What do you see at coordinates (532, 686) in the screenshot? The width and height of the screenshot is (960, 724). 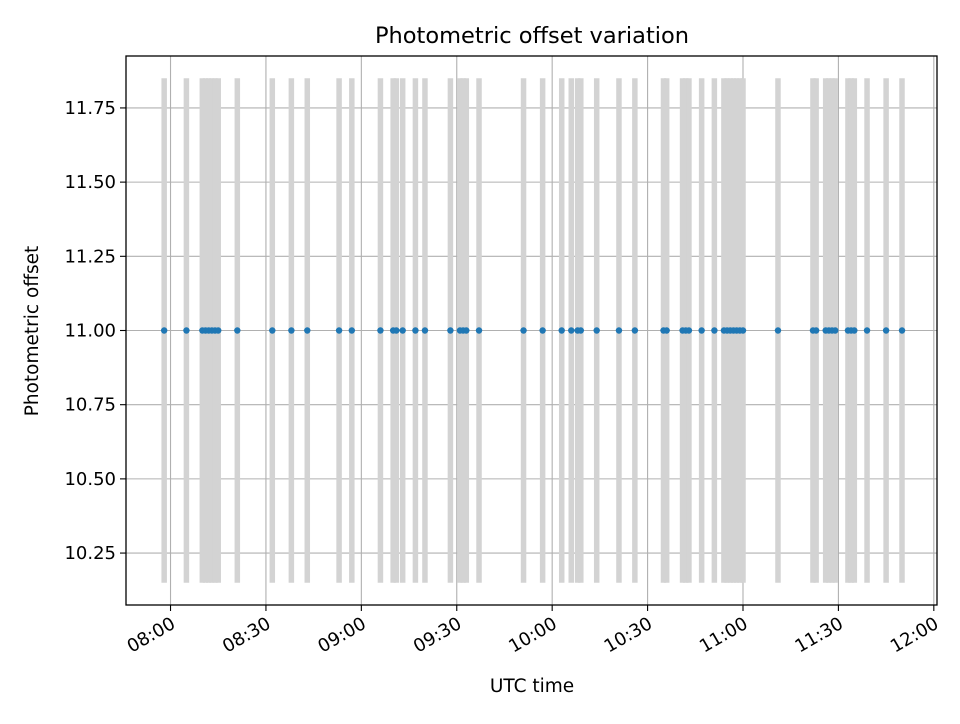 I see `x-axis-label: UTC time` at bounding box center [532, 686].